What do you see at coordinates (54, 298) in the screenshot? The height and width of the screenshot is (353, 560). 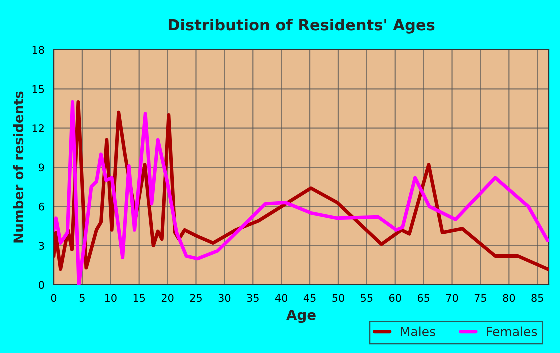 I see `x-tick-label: 0` at bounding box center [54, 298].